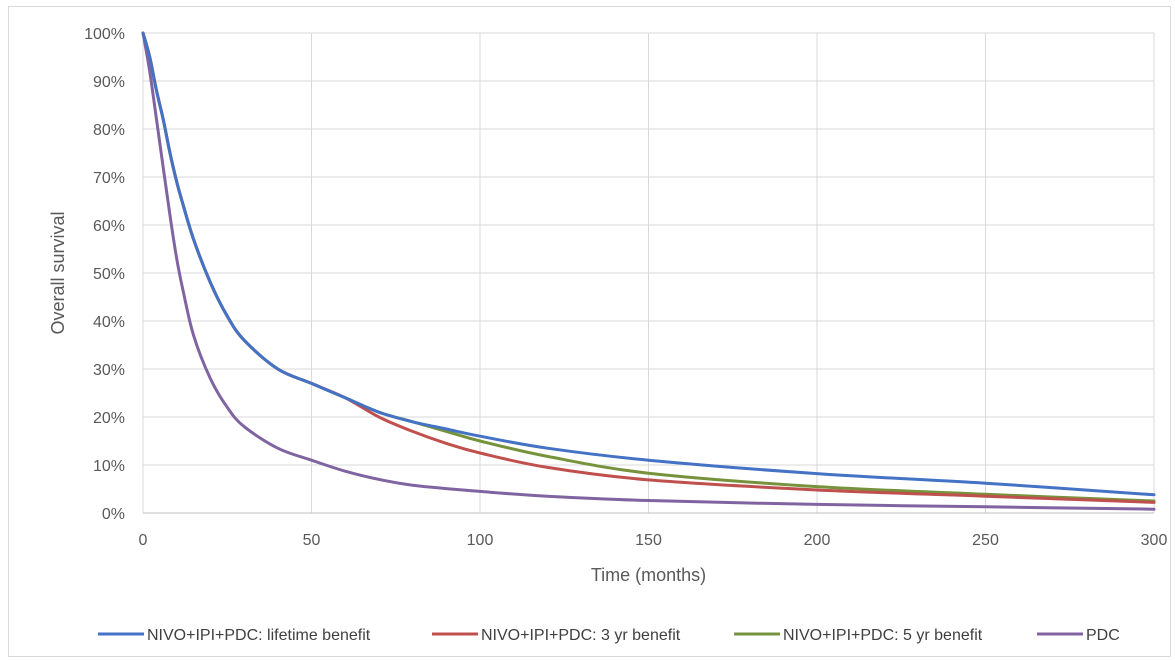 Image resolution: width=1175 pixels, height=661 pixels. Describe the element at coordinates (883, 635) in the screenshot. I see `legend-label-3: NIVO+IPI+PDC: 5 yr benefit` at that location.